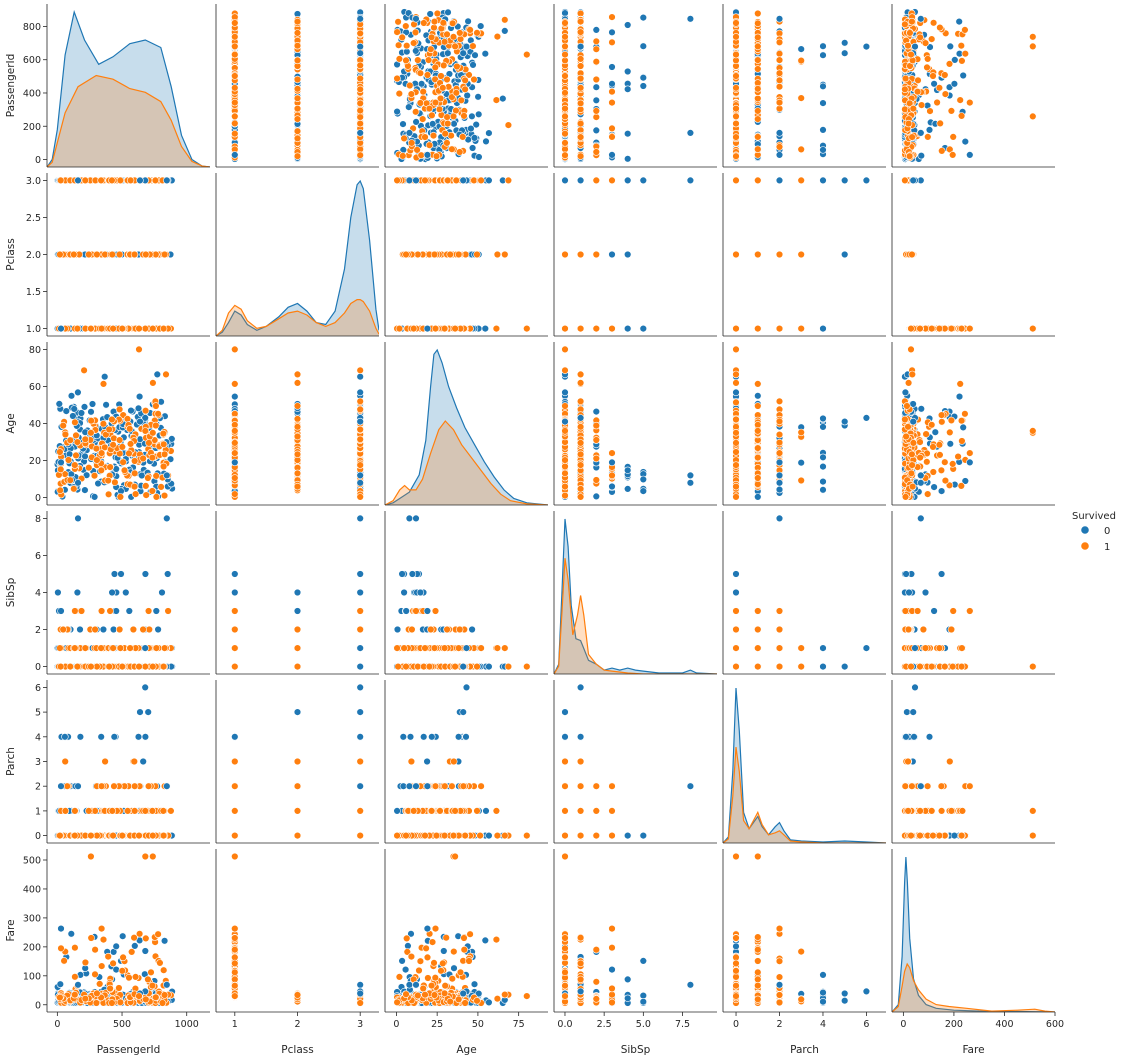  Describe the element at coordinates (736, 1024) in the screenshot. I see `x-tick-label-Parch-0: 0` at that location.